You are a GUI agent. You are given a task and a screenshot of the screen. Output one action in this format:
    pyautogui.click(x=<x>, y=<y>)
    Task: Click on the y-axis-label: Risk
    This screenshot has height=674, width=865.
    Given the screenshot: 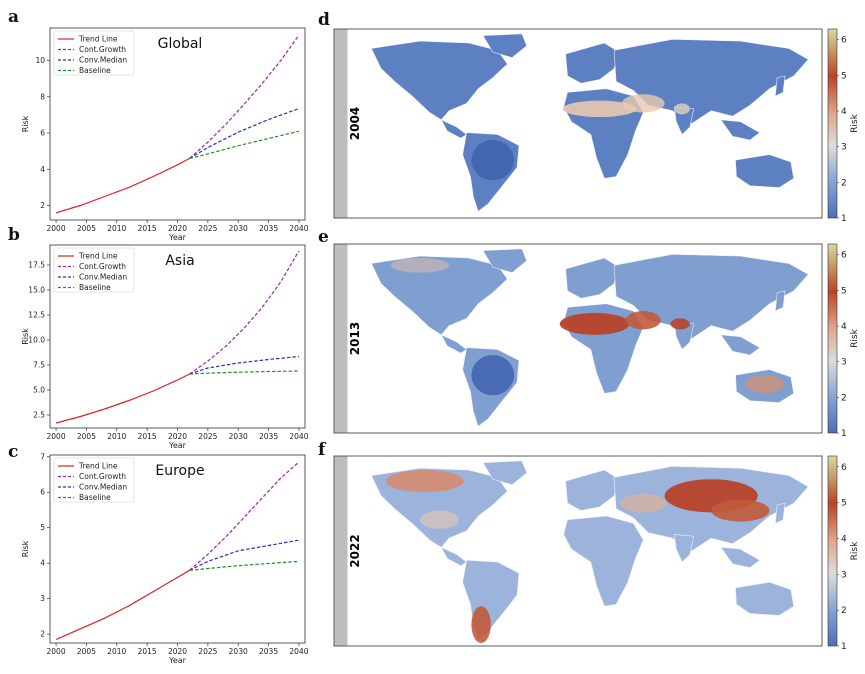 What is the action you would take?
    pyautogui.click(x=25, y=548)
    